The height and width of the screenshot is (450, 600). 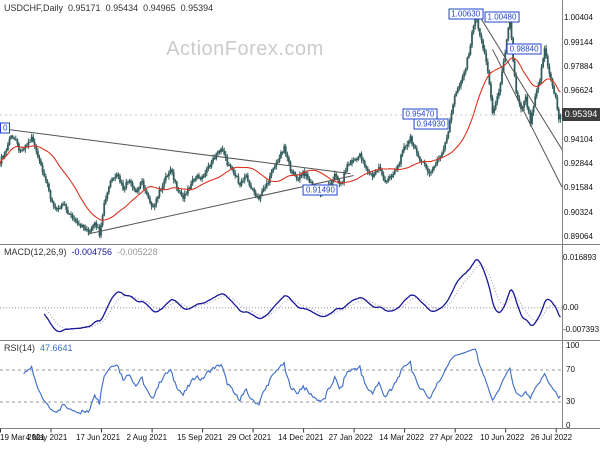 I want to click on macd-signal-value: -0.005228, so click(x=137, y=252).